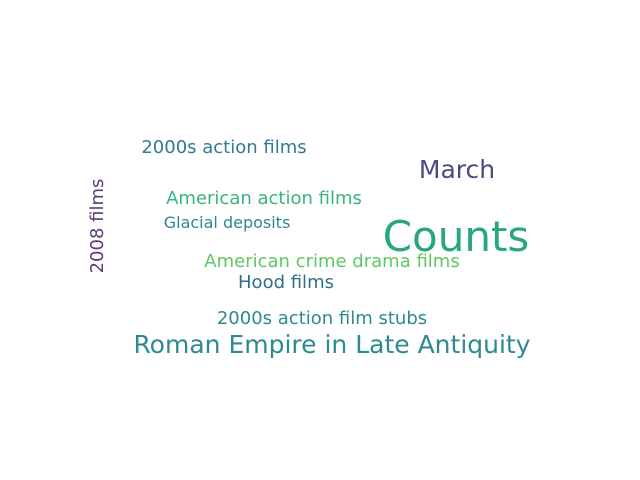  I want to click on word-roman-empire-in-late-antiquity: Roman Empire in Late Antiquity, so click(331, 344).